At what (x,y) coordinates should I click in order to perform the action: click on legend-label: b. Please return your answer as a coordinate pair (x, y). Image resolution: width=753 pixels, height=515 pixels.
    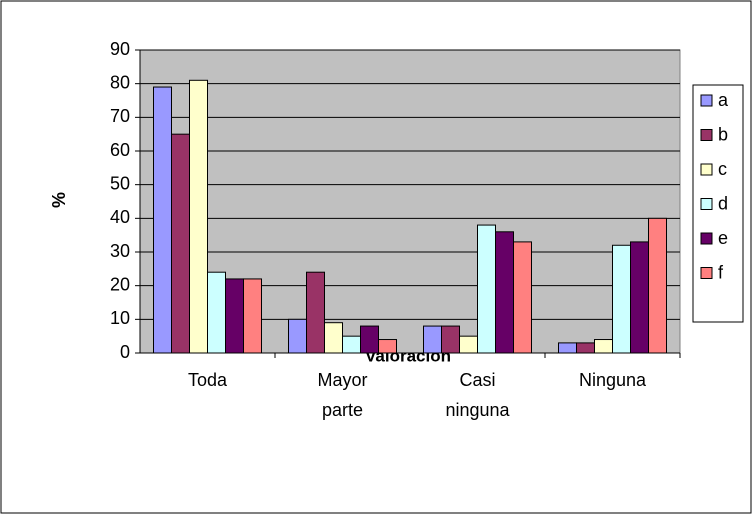
    Looking at the image, I should click on (723, 134).